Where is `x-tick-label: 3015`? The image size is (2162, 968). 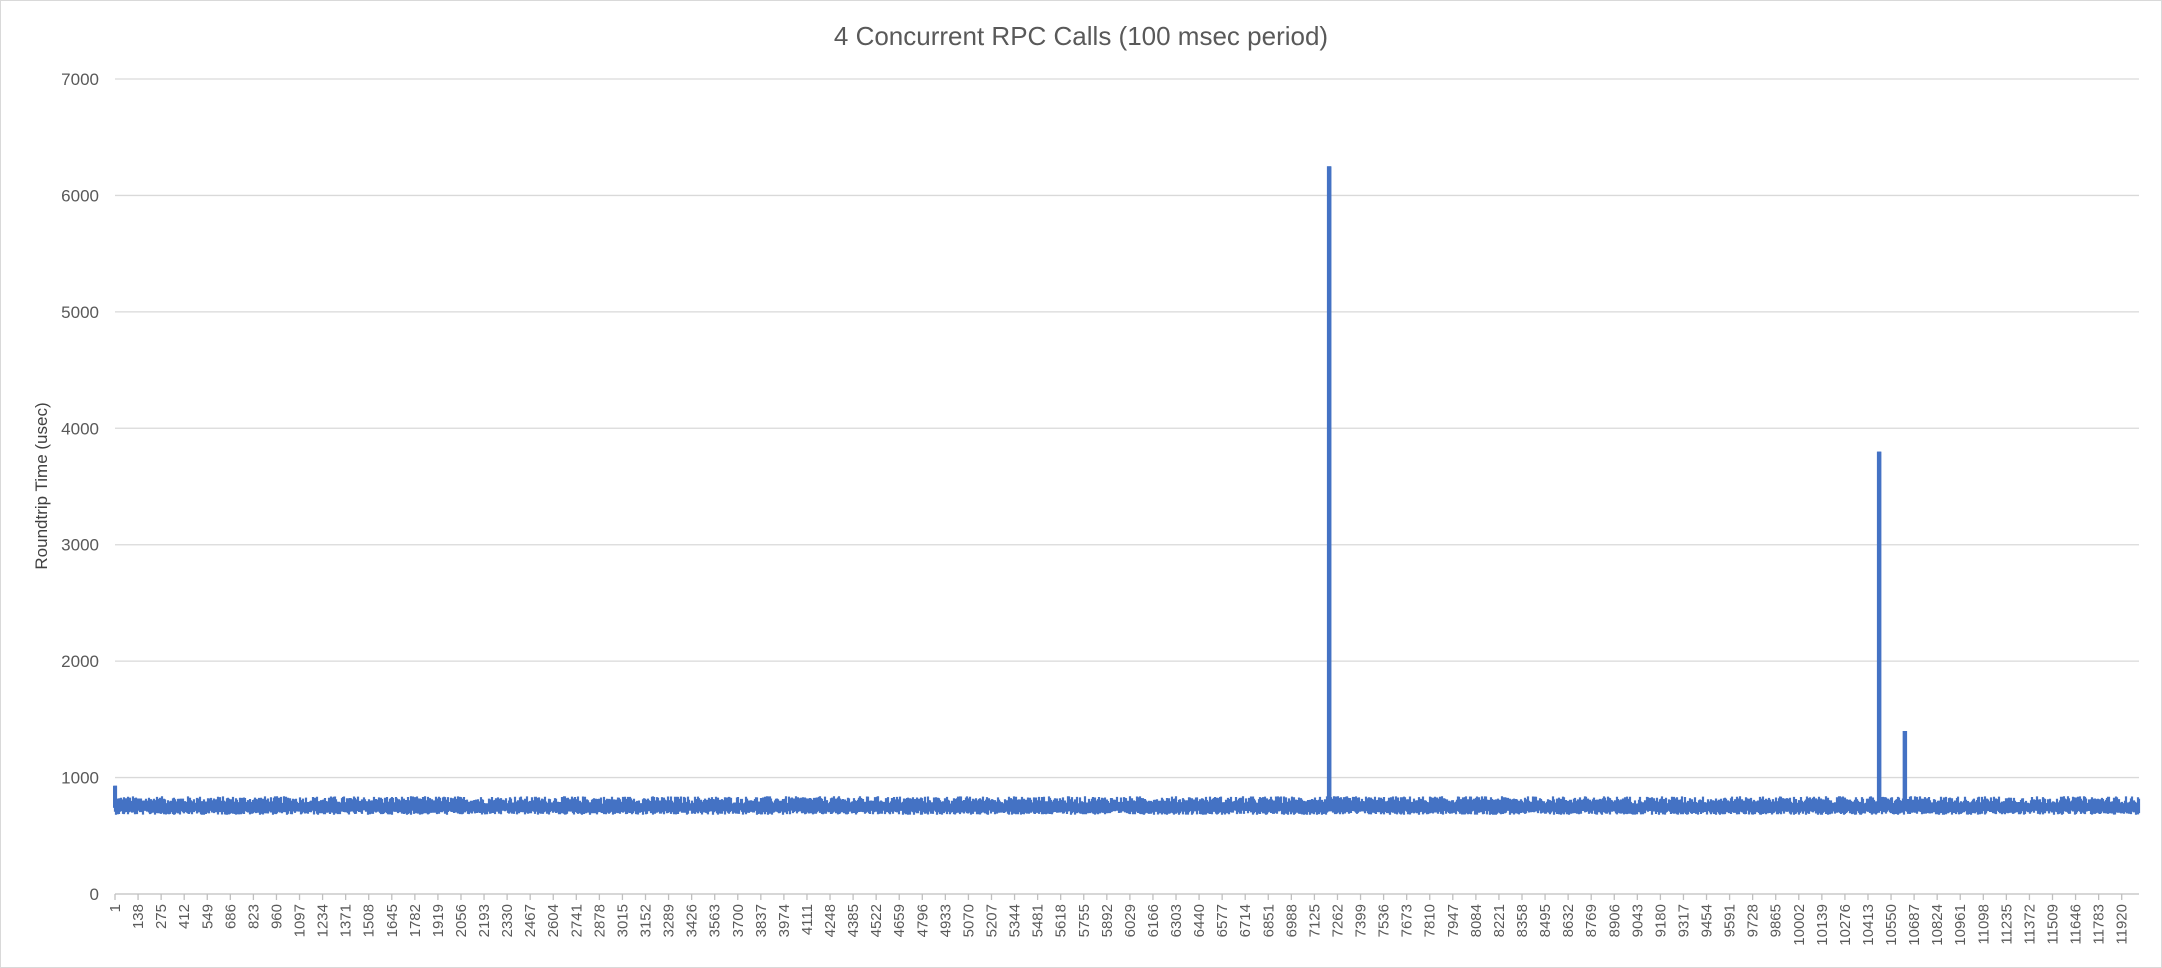
x-tick-label: 3015 is located at coordinates (622, 920).